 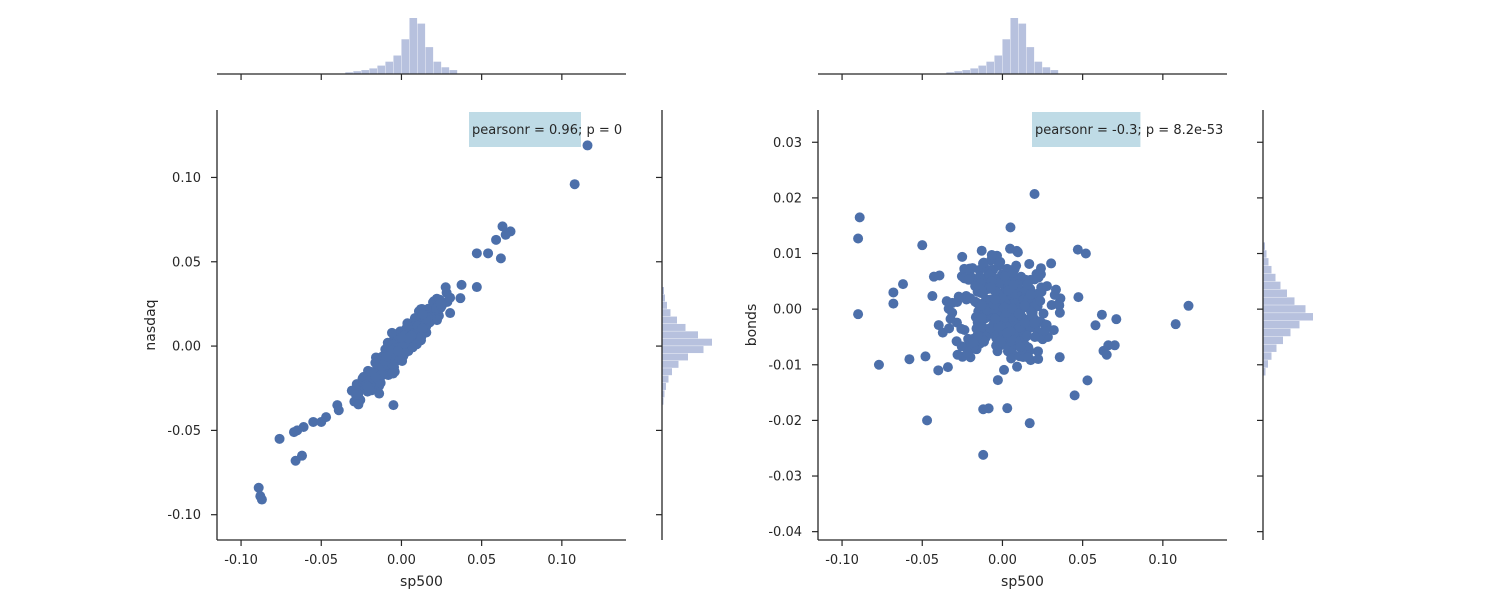 I want to click on y-tick-label: 0.03, so click(x=787, y=143).